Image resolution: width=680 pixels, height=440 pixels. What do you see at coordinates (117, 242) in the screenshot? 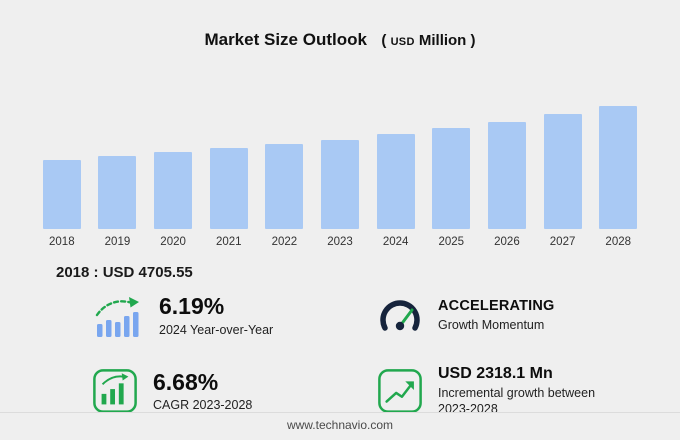
I see `x-axis-label-2019: 2019` at bounding box center [117, 242].